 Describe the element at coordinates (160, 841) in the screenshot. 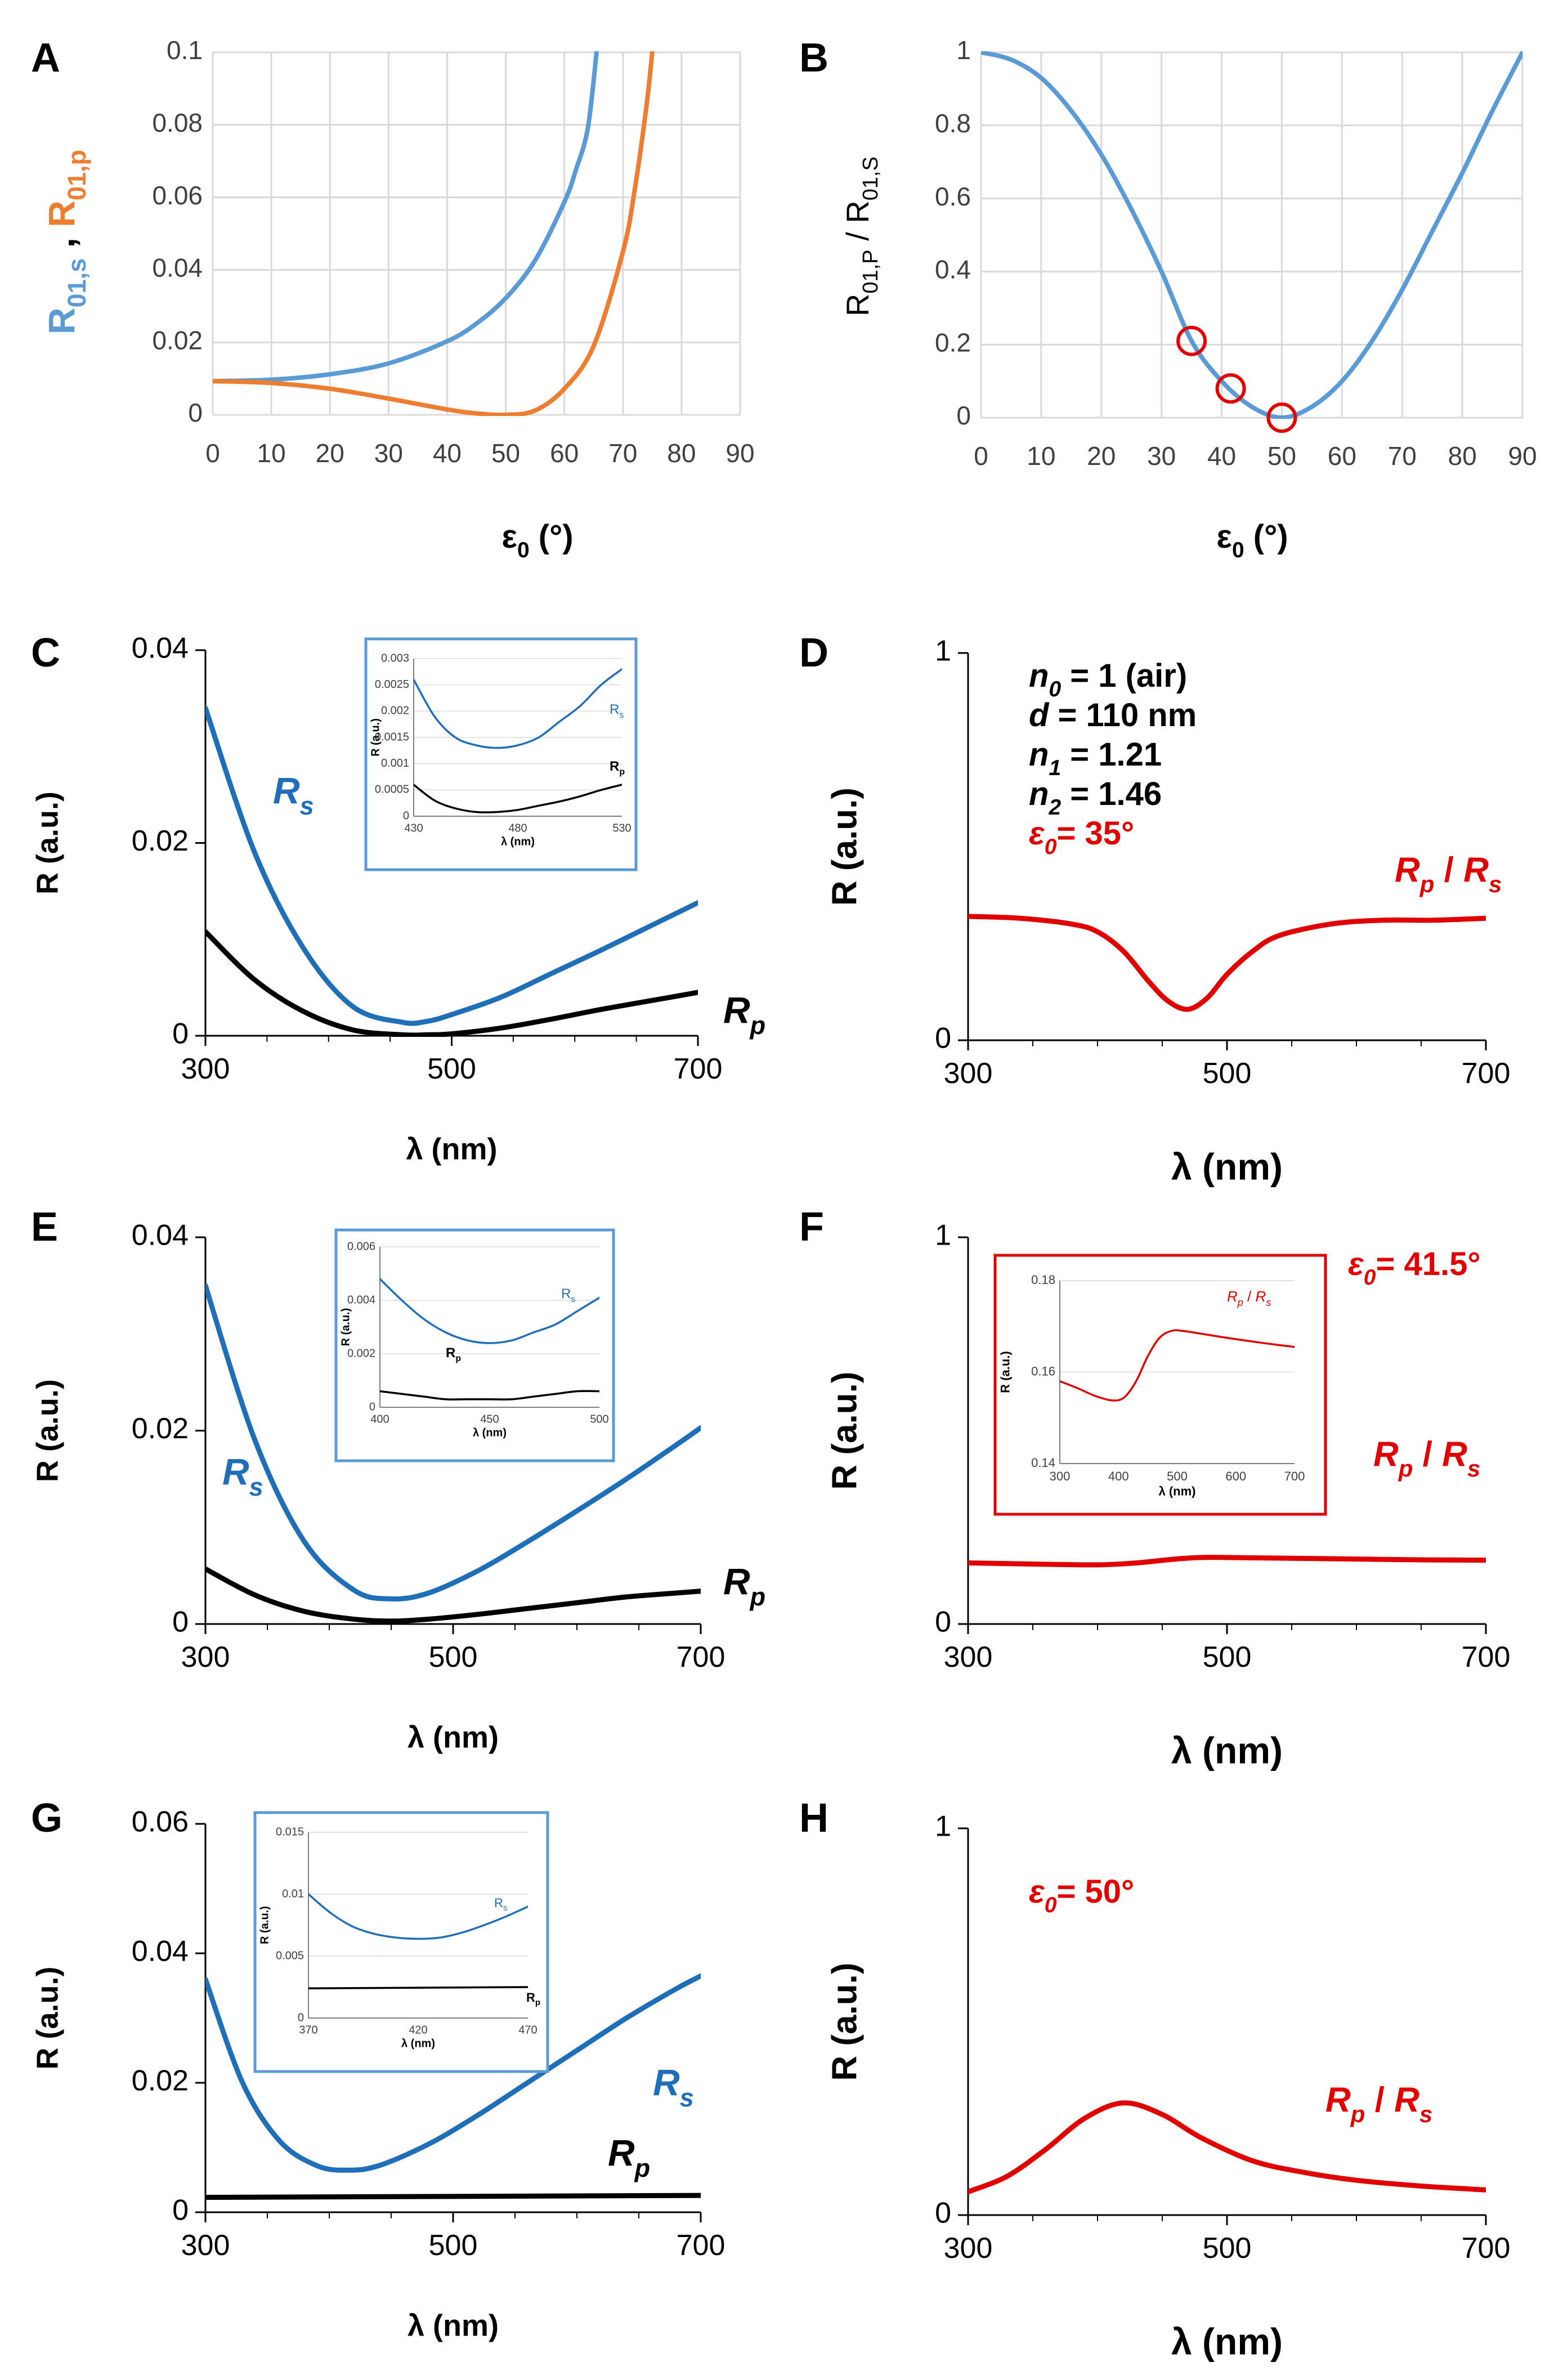

I see `y-tick-label: 0.02` at that location.